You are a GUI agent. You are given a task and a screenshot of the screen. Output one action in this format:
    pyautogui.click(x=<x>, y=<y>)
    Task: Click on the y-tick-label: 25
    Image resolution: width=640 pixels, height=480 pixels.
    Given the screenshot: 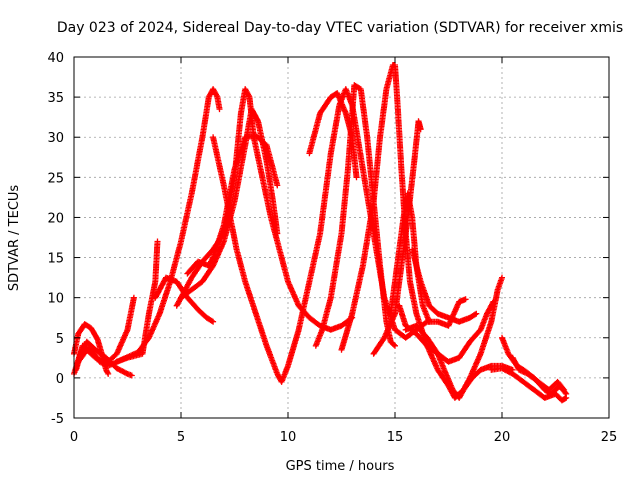 What is the action you would take?
    pyautogui.click(x=55, y=178)
    